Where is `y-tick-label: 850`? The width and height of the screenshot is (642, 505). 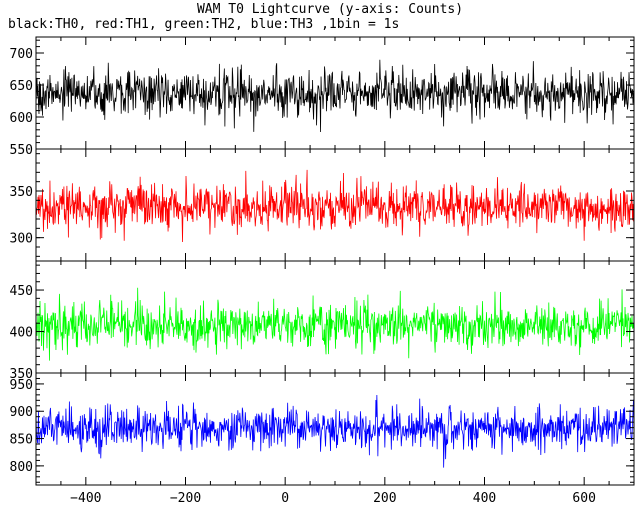
y-tick-label: 850 is located at coordinates (21, 440).